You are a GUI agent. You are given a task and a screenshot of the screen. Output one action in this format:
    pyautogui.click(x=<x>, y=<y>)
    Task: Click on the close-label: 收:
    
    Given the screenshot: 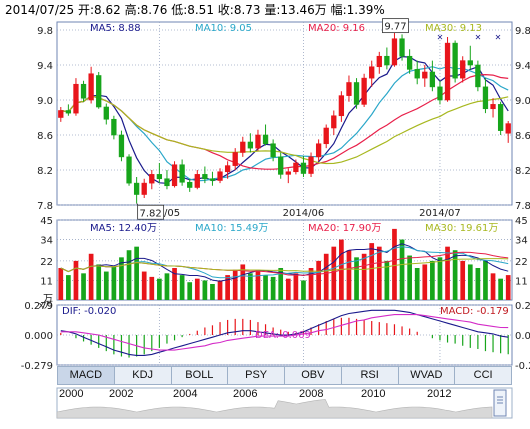 What is the action you would take?
    pyautogui.click(x=225, y=10)
    